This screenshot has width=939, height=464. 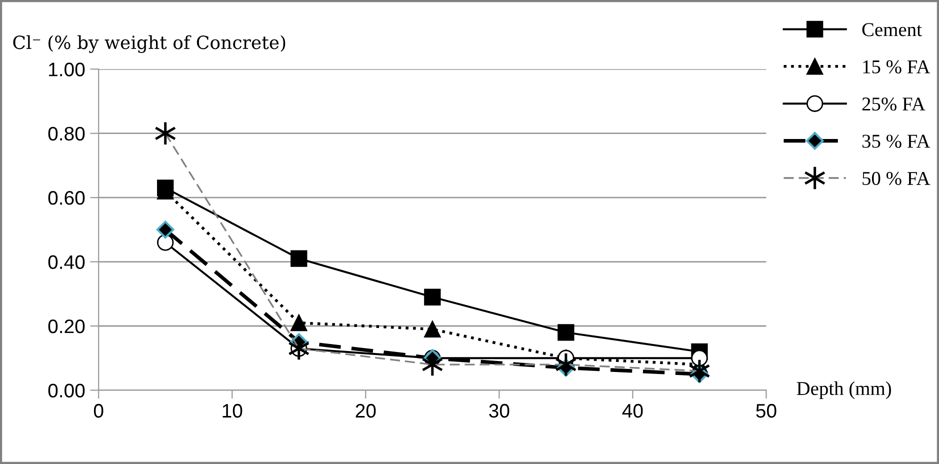 I want to click on y-tick-label: 0.80, so click(x=66, y=133).